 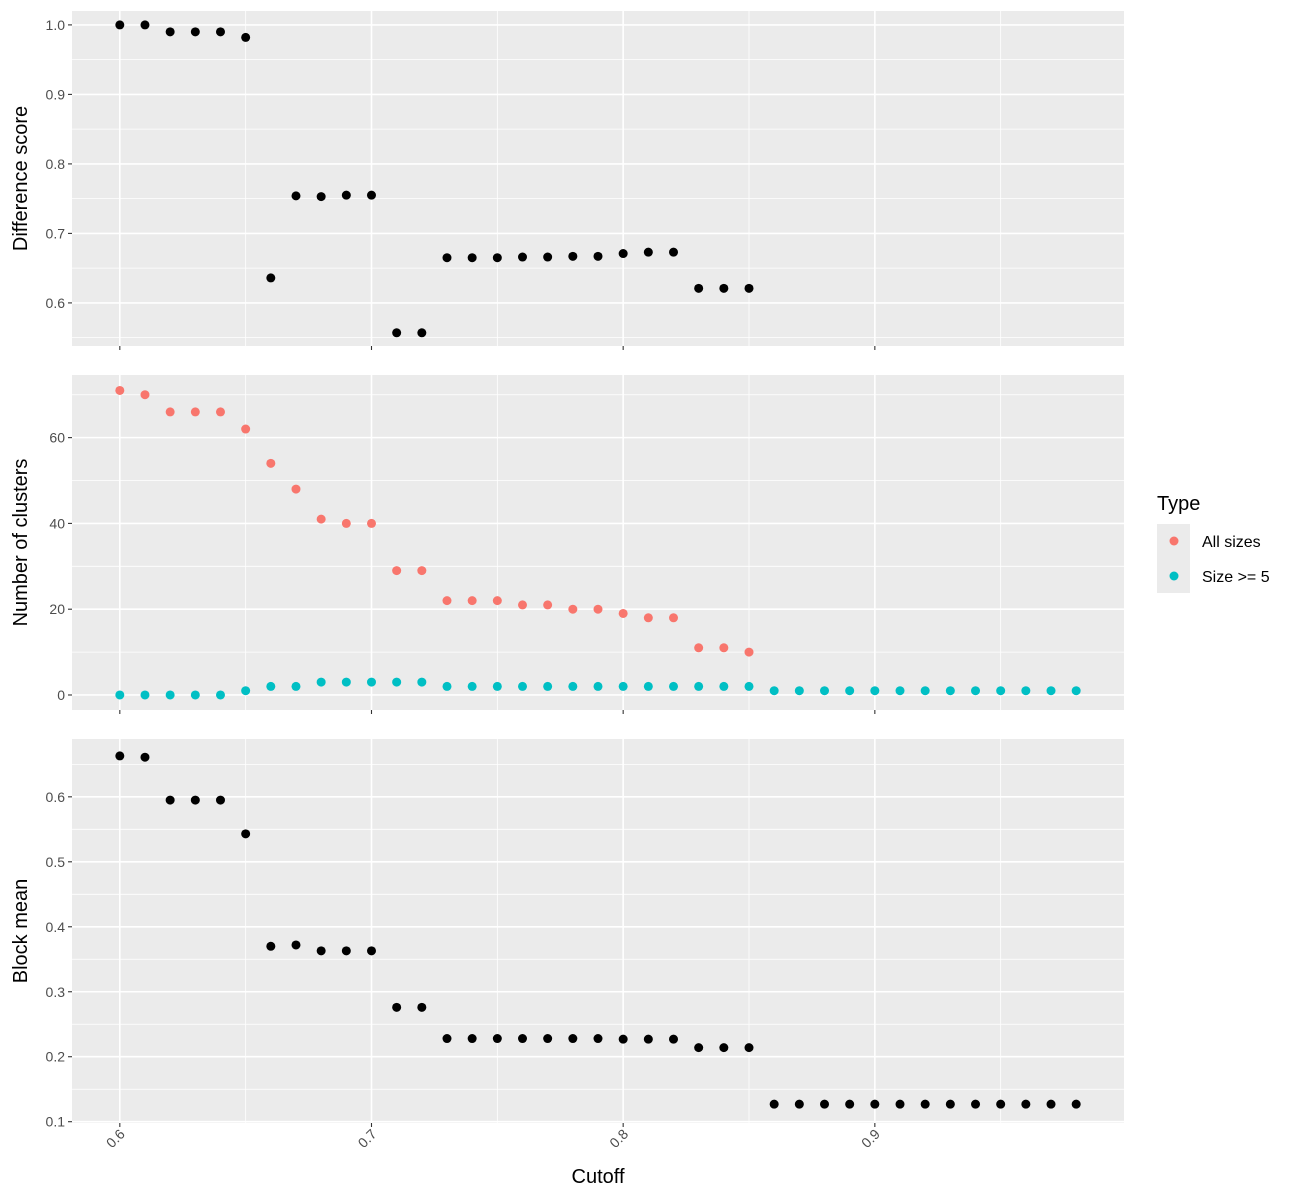 I want to click on x-tick-label: 0.9, so click(x=870, y=1138).